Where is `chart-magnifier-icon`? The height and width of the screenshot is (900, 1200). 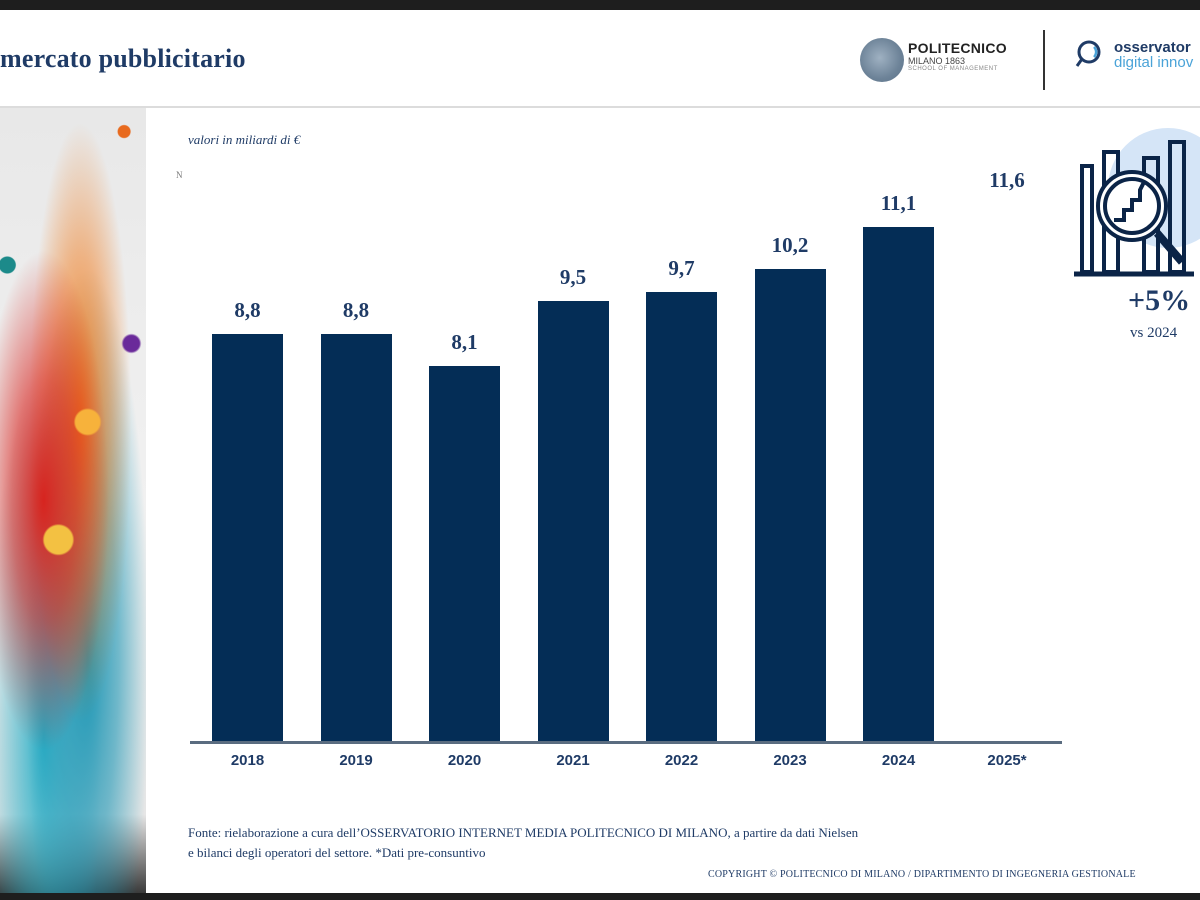
chart-magnifier-icon is located at coordinates (1134, 208).